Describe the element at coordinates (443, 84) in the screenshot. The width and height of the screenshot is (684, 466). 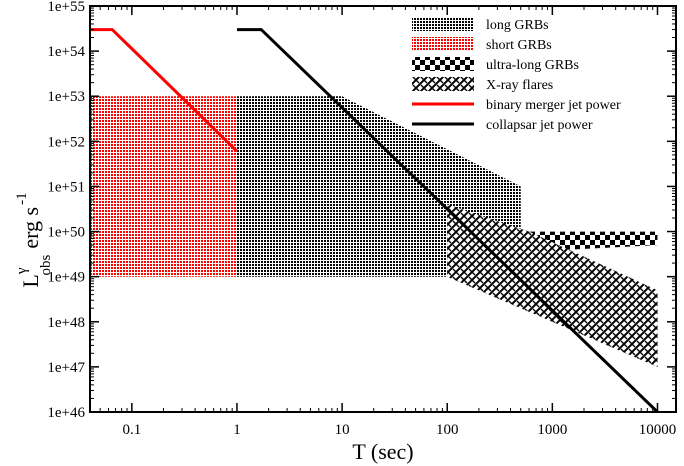
I see `legend-swatch-x-ray-flares` at that location.